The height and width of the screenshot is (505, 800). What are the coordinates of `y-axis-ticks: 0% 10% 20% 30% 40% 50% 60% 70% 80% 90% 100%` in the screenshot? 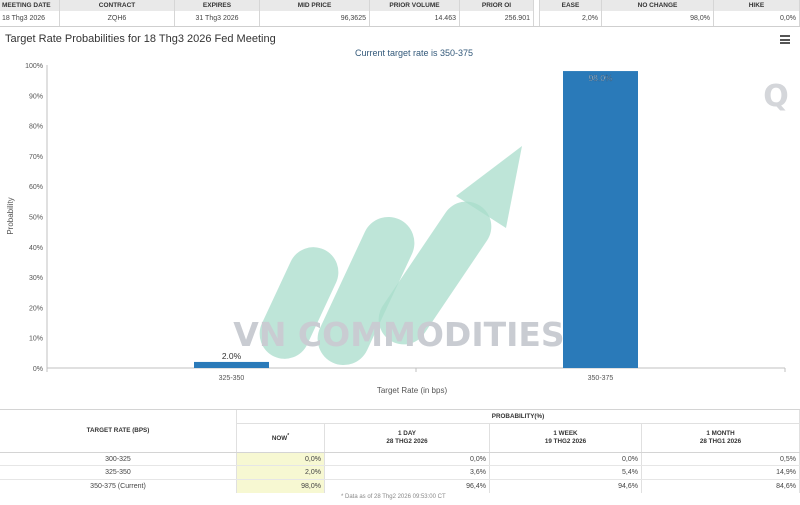 It's located at (34, 218).